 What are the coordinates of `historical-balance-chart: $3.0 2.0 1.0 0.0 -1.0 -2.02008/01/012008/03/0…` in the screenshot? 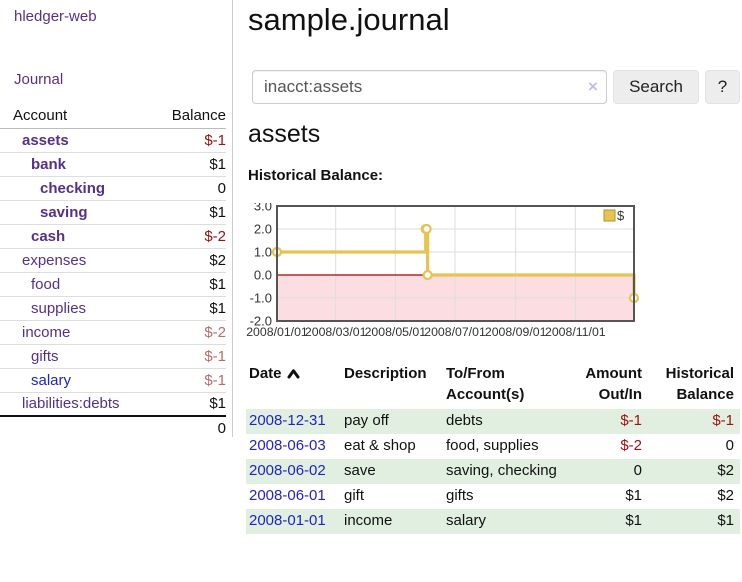 It's located at (443, 271).